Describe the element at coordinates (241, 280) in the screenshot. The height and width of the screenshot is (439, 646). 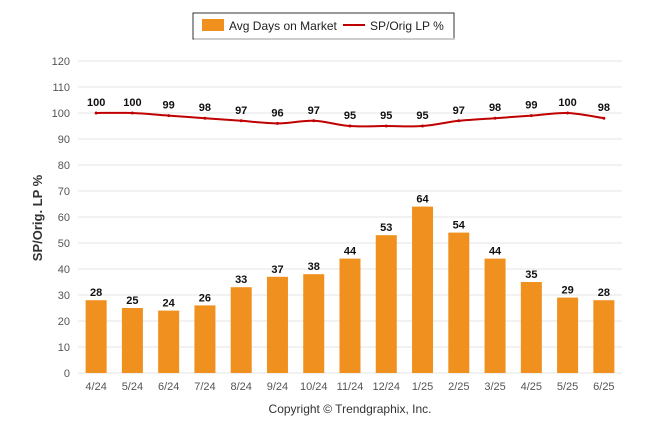
I see `bar-data-label: 33` at that location.